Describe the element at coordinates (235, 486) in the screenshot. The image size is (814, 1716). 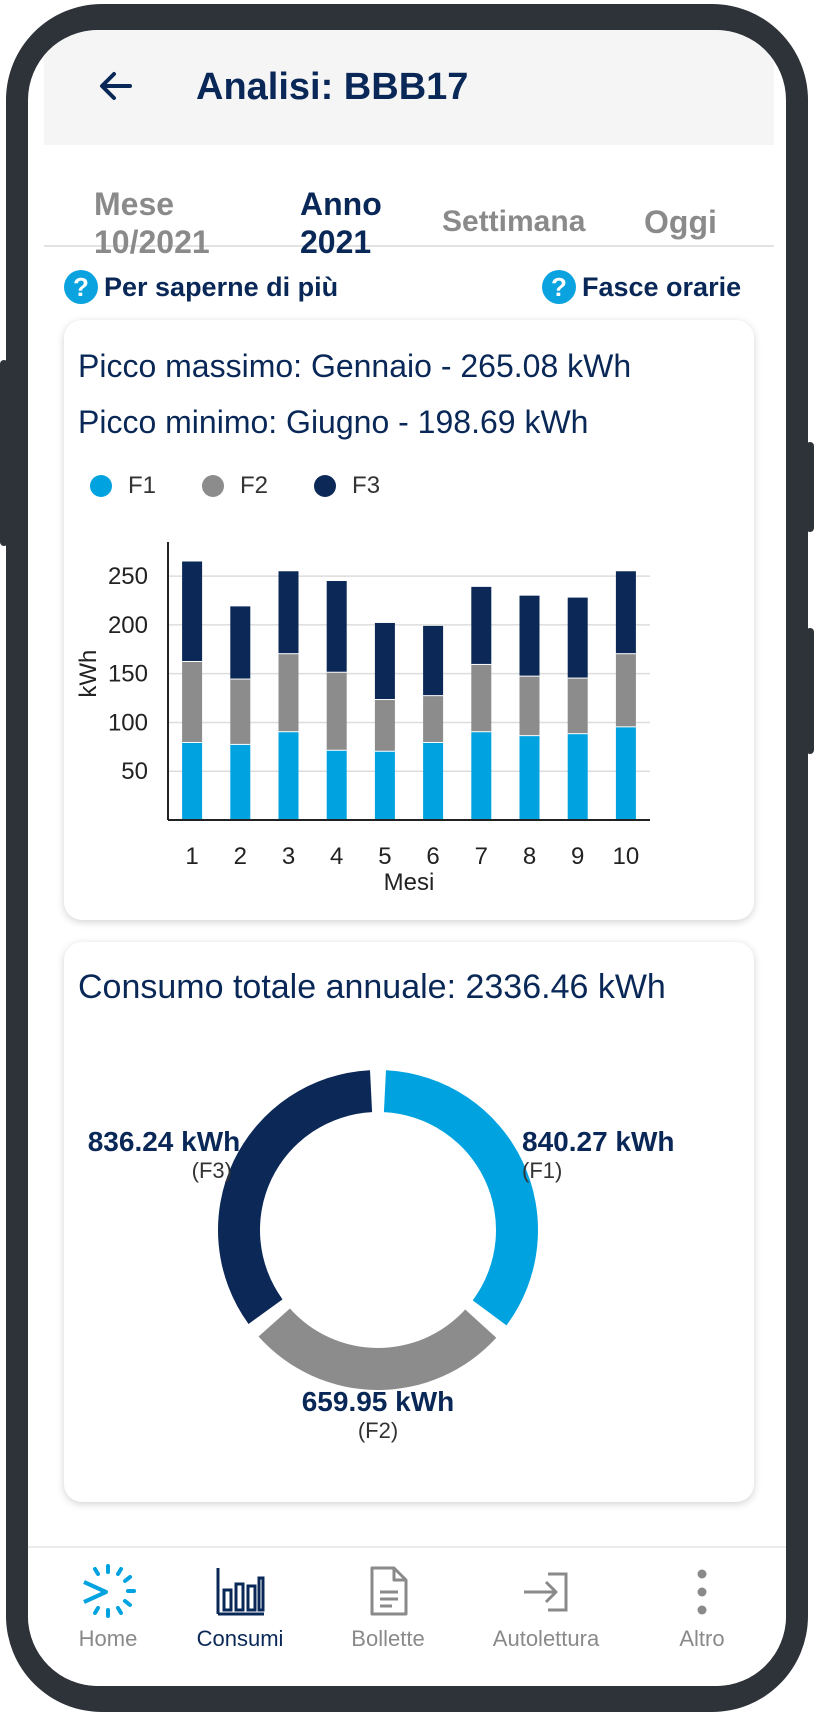
I see `legend-item-f2: F2` at that location.